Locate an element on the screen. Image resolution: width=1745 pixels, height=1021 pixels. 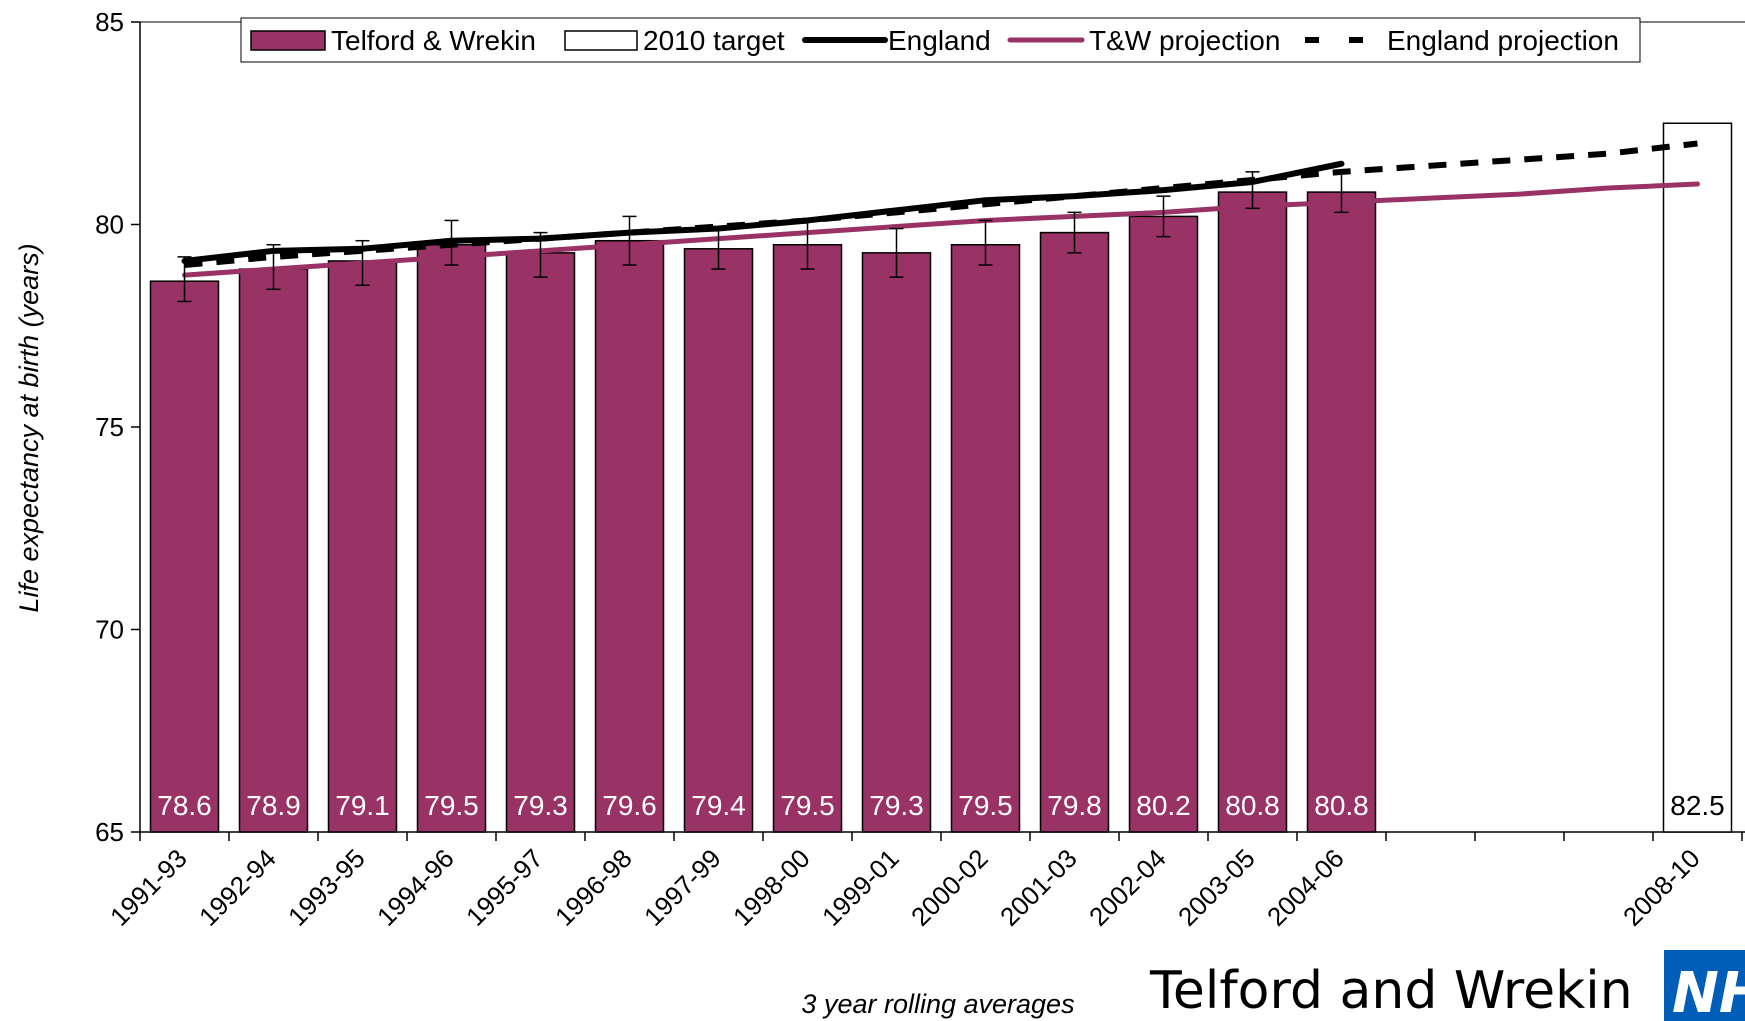
x-tick-label: 1995-97 is located at coordinates (504, 887).